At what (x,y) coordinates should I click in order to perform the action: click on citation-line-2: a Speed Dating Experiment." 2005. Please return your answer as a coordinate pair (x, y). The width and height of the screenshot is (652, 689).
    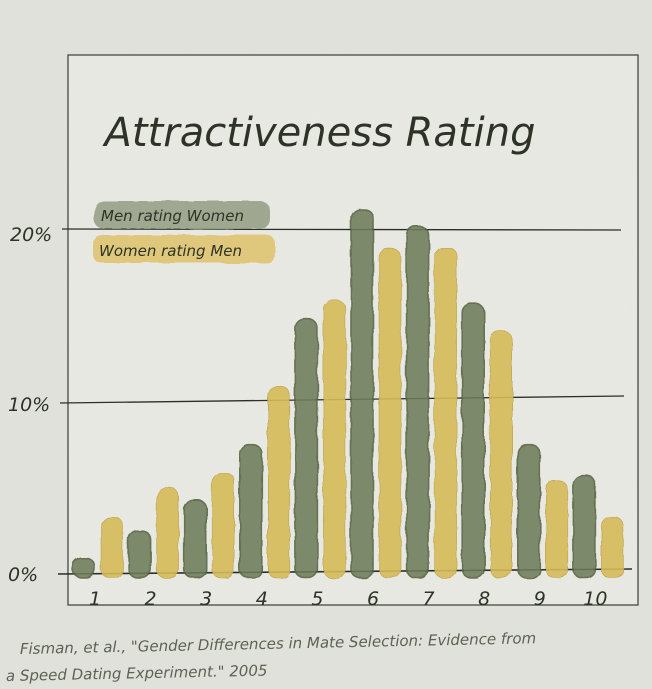
    Looking at the image, I should click on (137, 673).